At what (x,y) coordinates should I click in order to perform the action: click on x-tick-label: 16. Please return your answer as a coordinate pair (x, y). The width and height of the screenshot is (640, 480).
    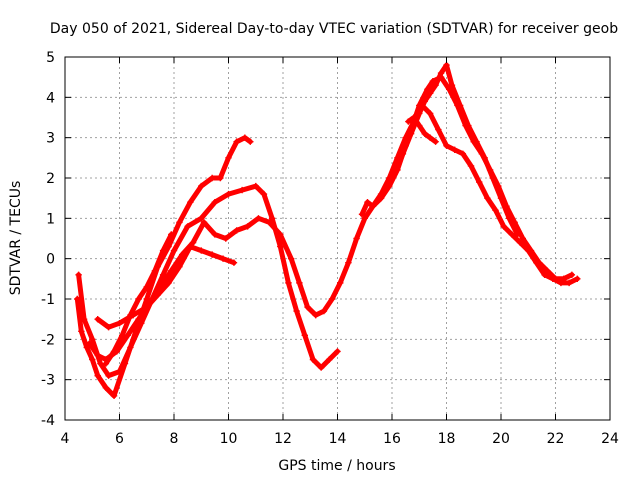
    Looking at the image, I should click on (392, 439).